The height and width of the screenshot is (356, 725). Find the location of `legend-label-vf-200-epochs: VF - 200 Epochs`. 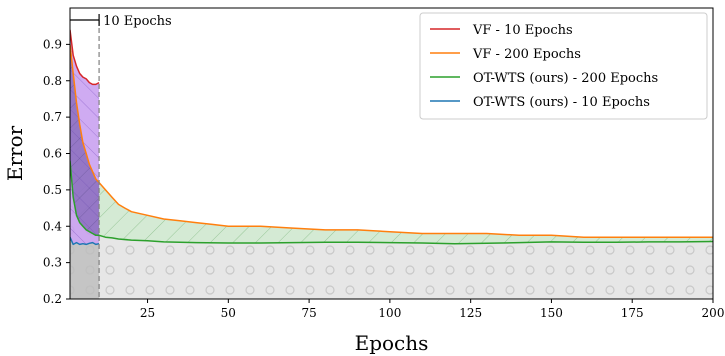

legend-label-vf-200-epochs: VF - 200 Epochs is located at coordinates (526, 54).